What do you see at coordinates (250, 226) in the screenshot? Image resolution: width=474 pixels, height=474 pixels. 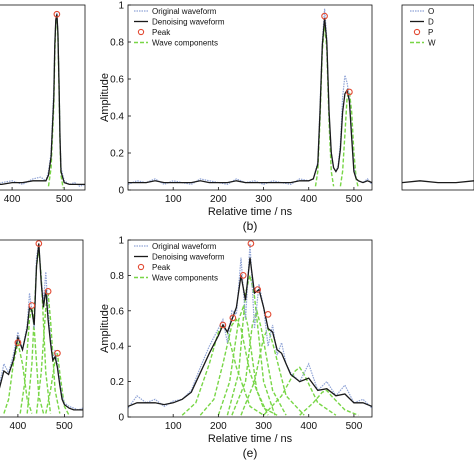 I see `panel-caption: (b)` at bounding box center [250, 226].